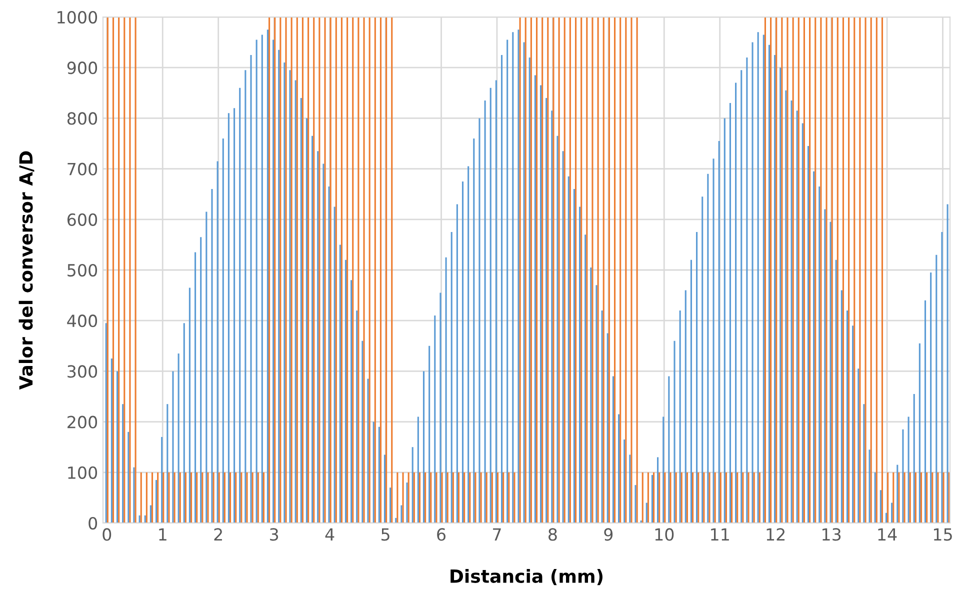 The height and width of the screenshot is (605, 954). What do you see at coordinates (720, 534) in the screenshot?
I see `x-tick-label: 11` at bounding box center [720, 534].